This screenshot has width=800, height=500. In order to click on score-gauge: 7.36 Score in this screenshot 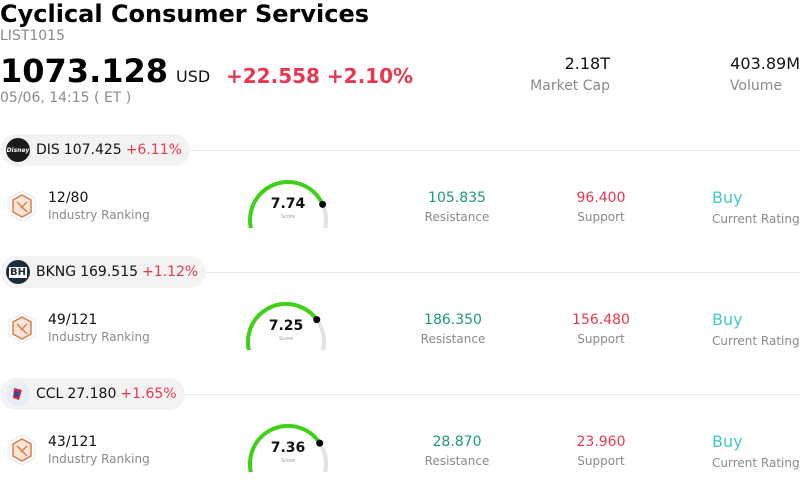, I will do `click(288, 453)`.